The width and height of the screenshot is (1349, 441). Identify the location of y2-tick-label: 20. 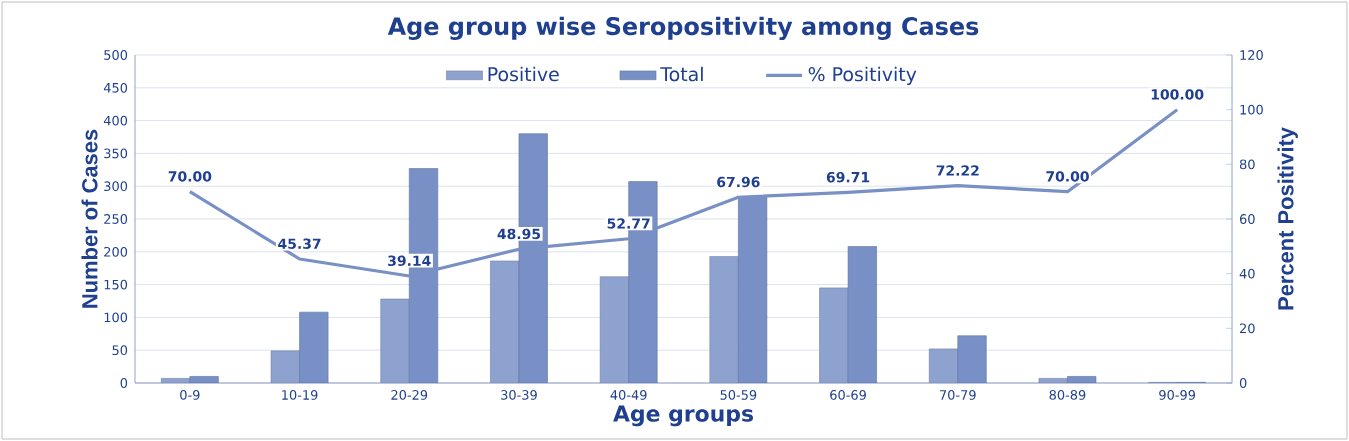
(1247, 328).